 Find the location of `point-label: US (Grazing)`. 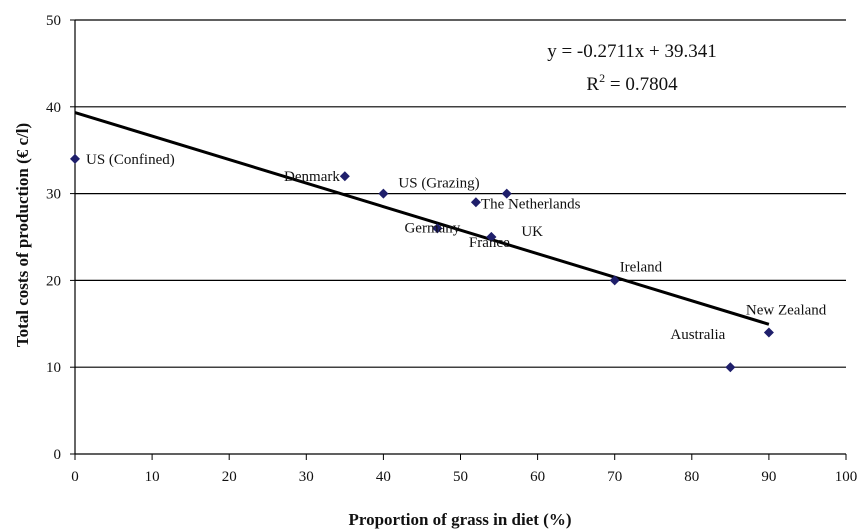

point-label: US (Grazing) is located at coordinates (438, 184).